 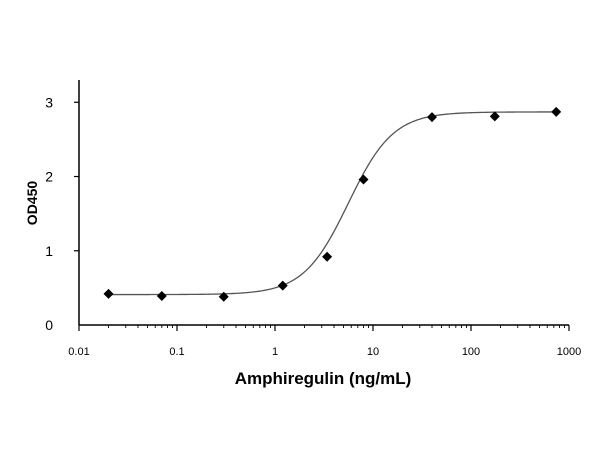 What do you see at coordinates (32, 203) in the screenshot?
I see `y-axis-title: OD450` at bounding box center [32, 203].